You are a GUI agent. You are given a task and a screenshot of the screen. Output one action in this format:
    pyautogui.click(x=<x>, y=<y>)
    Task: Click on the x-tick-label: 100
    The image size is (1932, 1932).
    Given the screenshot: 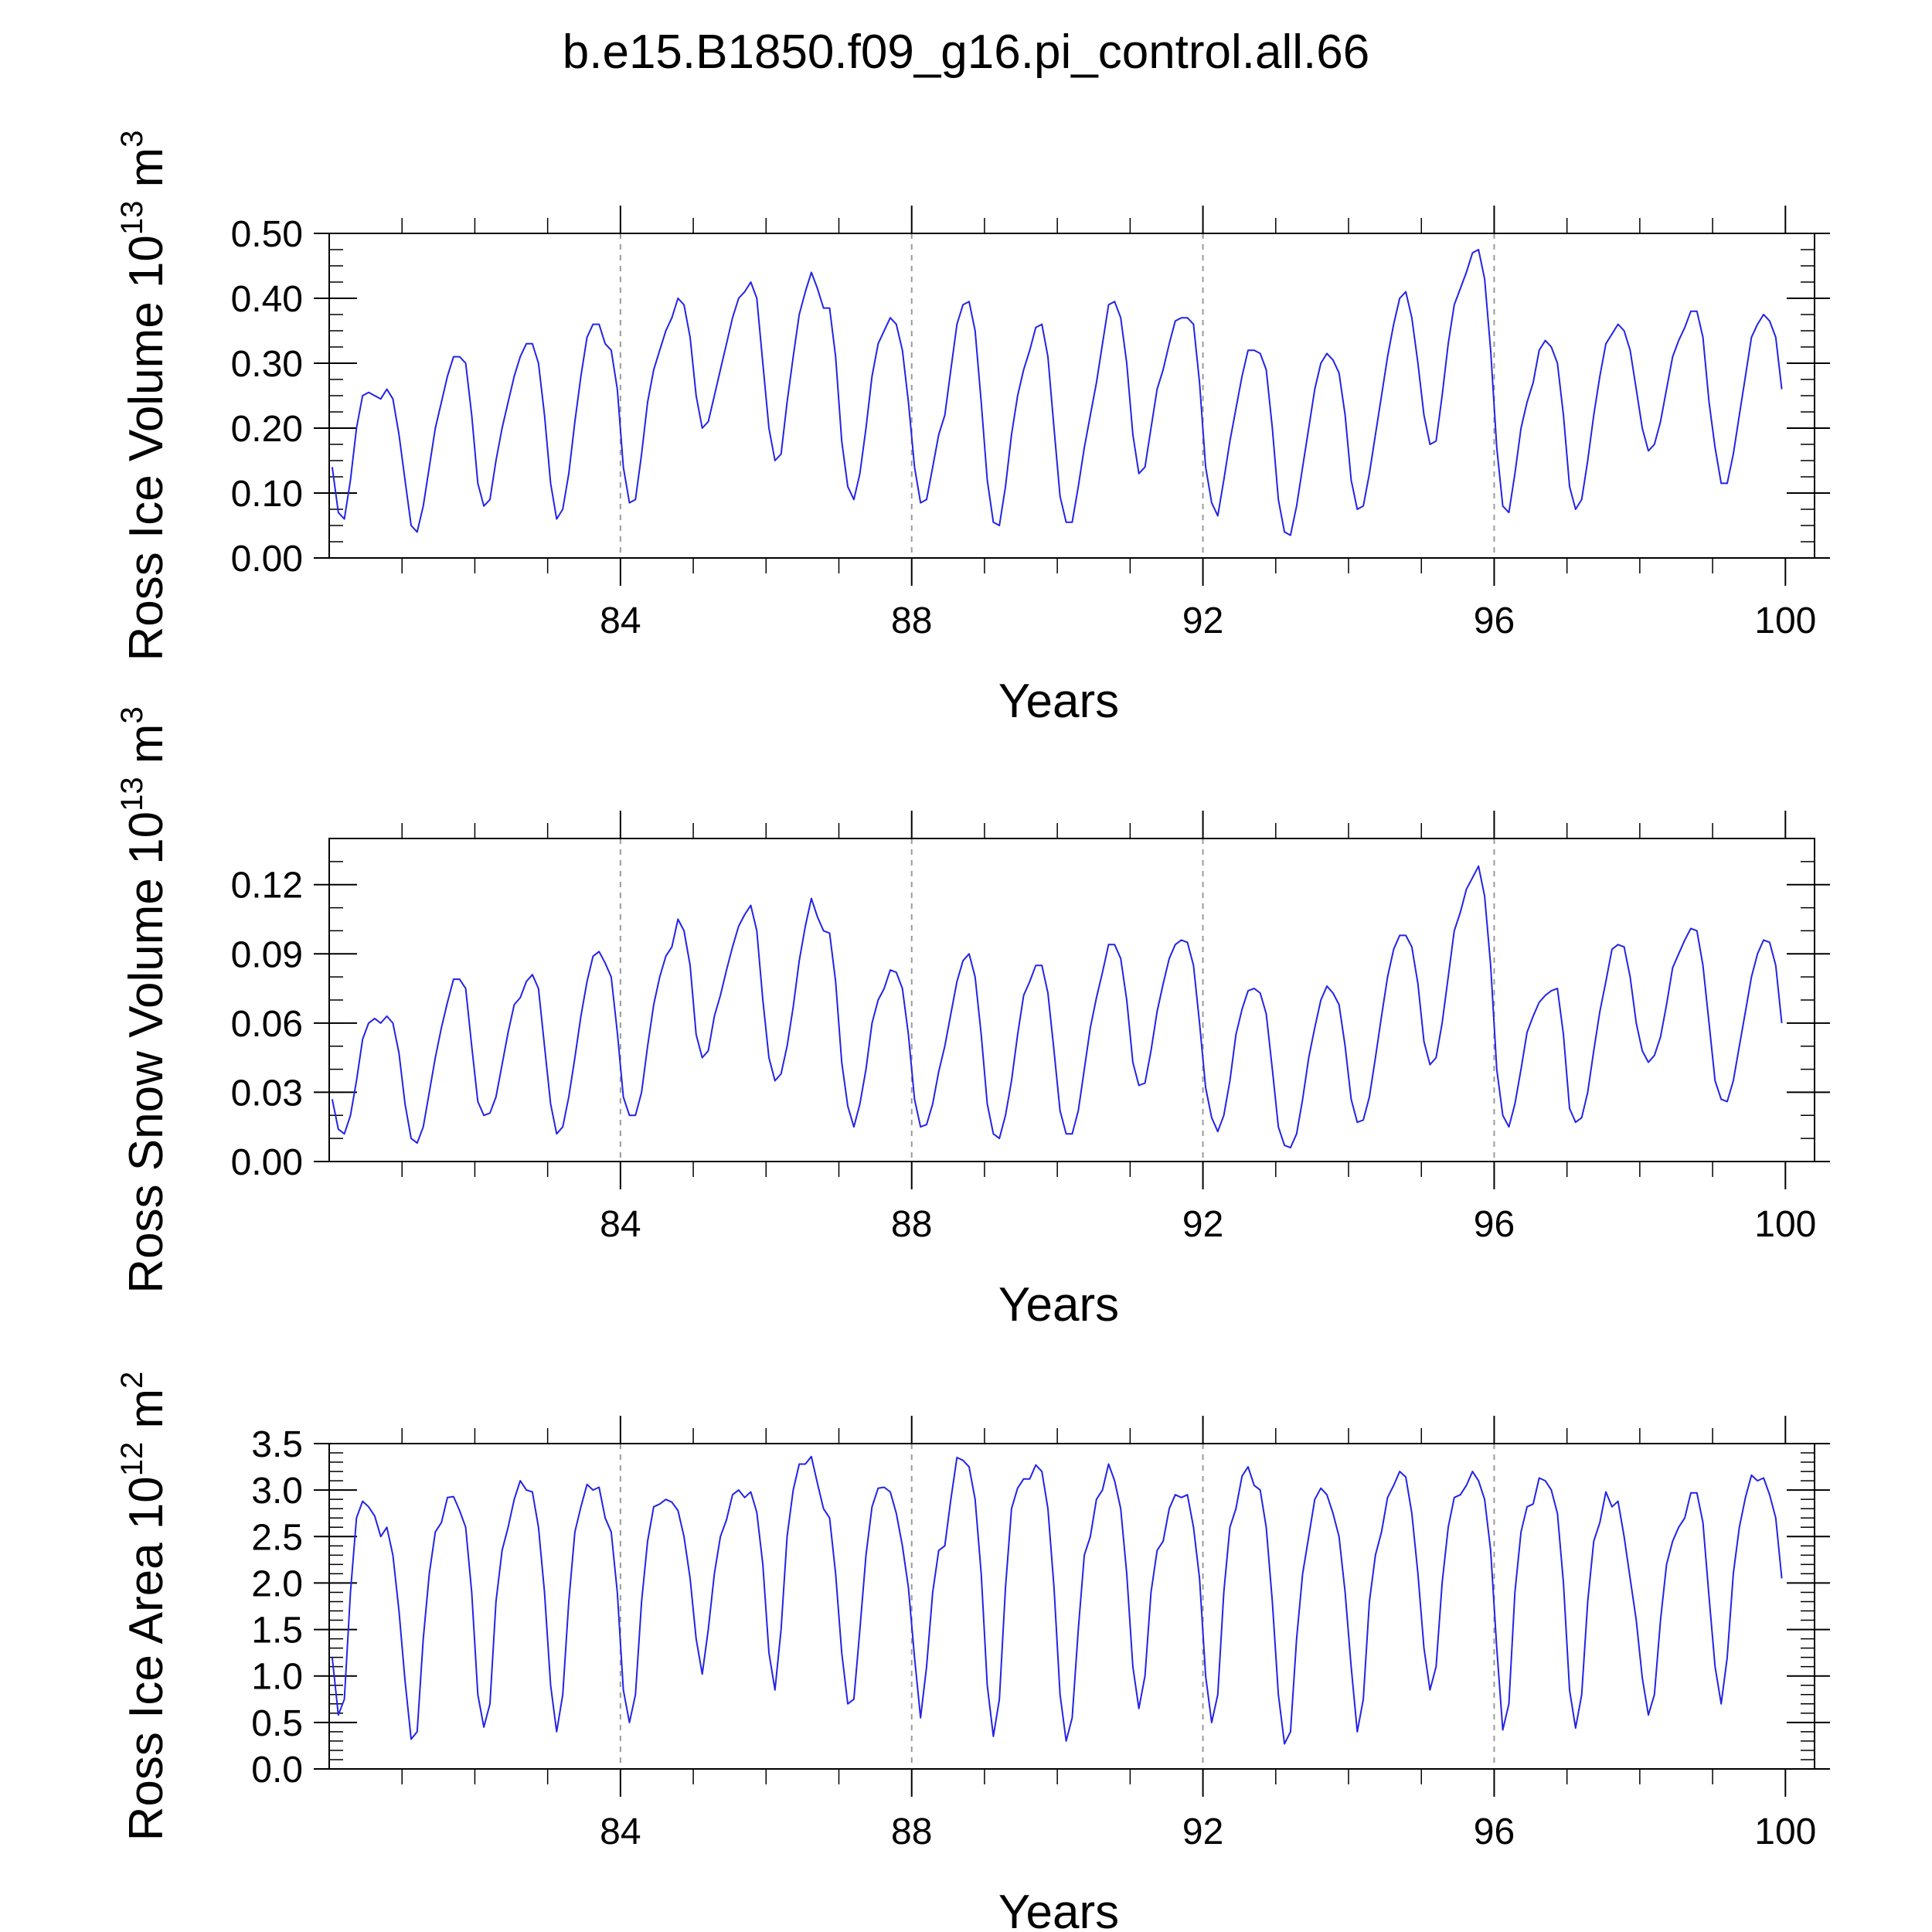 What is the action you would take?
    pyautogui.click(x=1785, y=1225)
    